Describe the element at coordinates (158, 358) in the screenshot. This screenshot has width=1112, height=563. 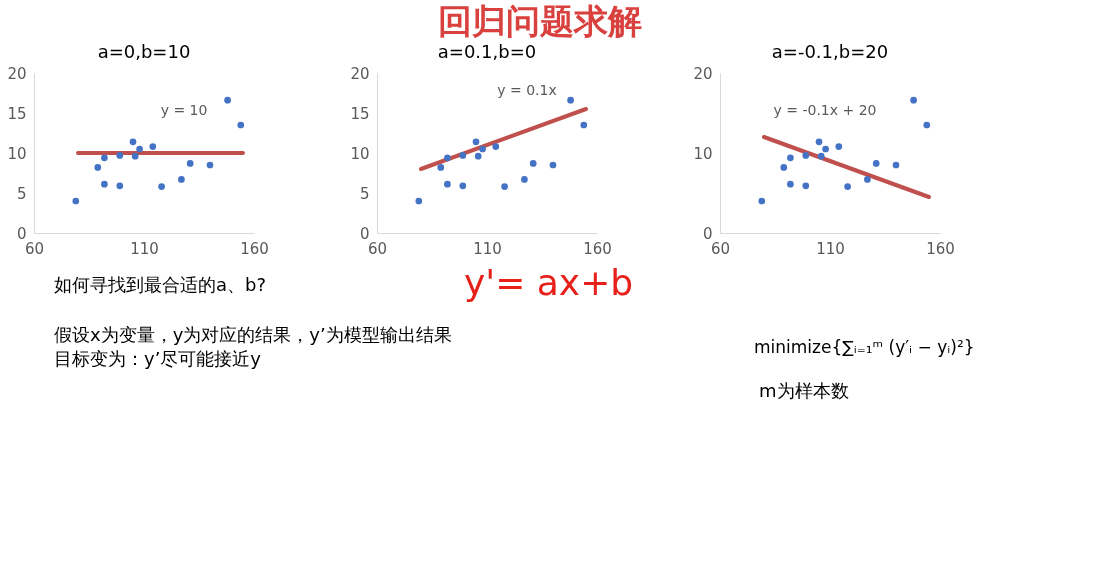
I see `text: 目标变为：y’尽可能接近y` at that location.